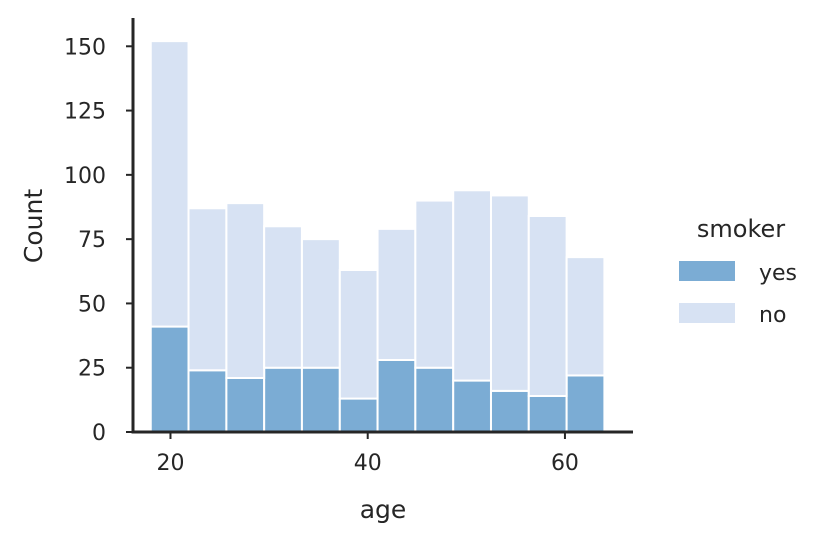 This screenshot has height=544, width=831. What do you see at coordinates (85, 176) in the screenshot?
I see `y-tick-label: 100` at bounding box center [85, 176].